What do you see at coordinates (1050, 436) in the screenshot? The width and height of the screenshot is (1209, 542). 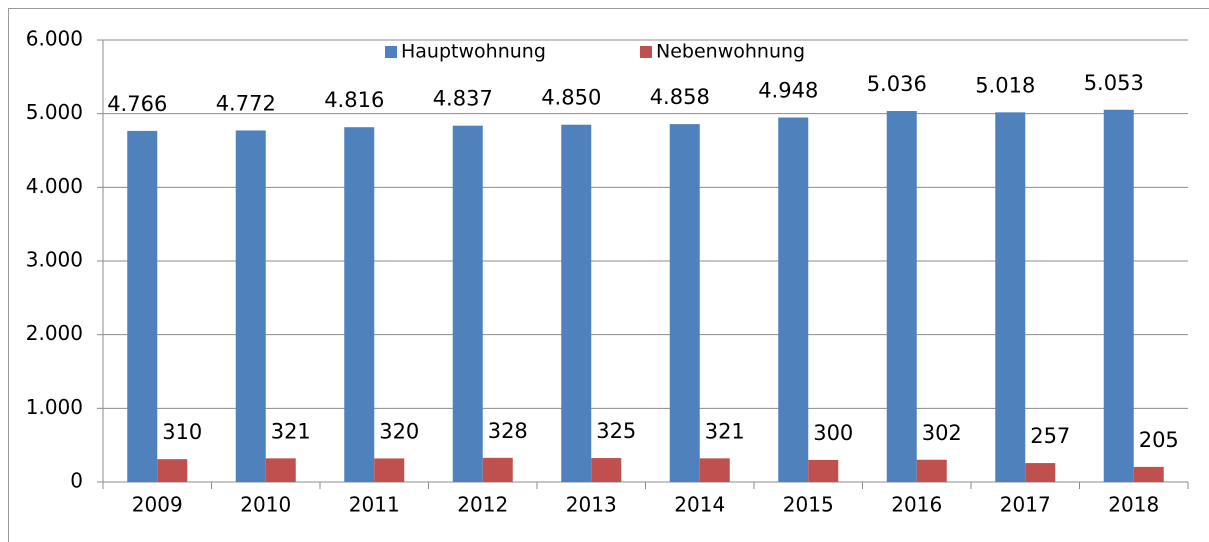 I see `value-label: 257` at bounding box center [1050, 436].